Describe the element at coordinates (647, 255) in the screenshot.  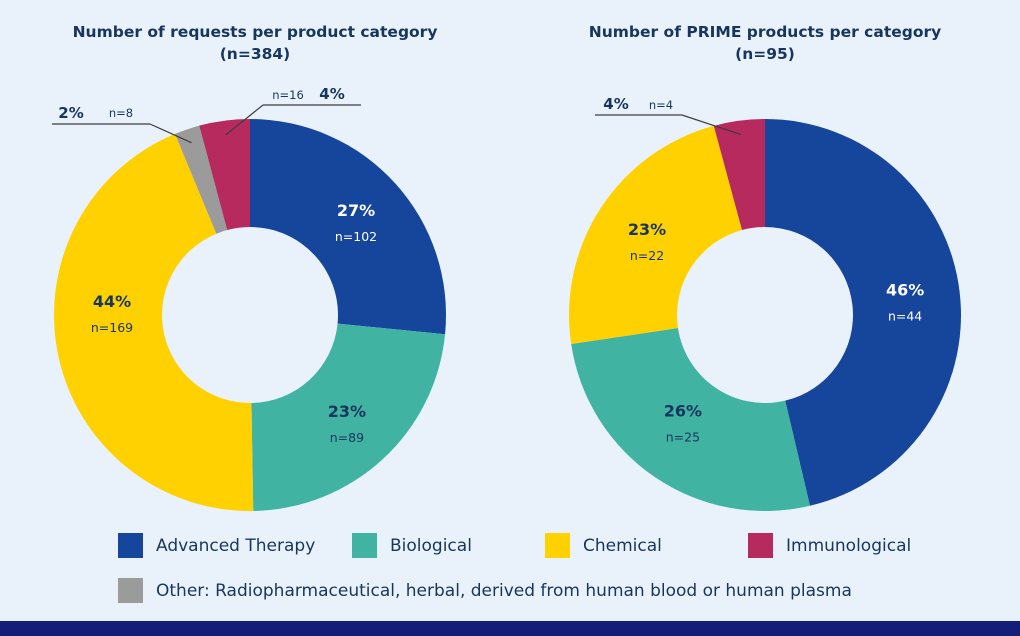
I see `slice-count-label: n=22` at that location.